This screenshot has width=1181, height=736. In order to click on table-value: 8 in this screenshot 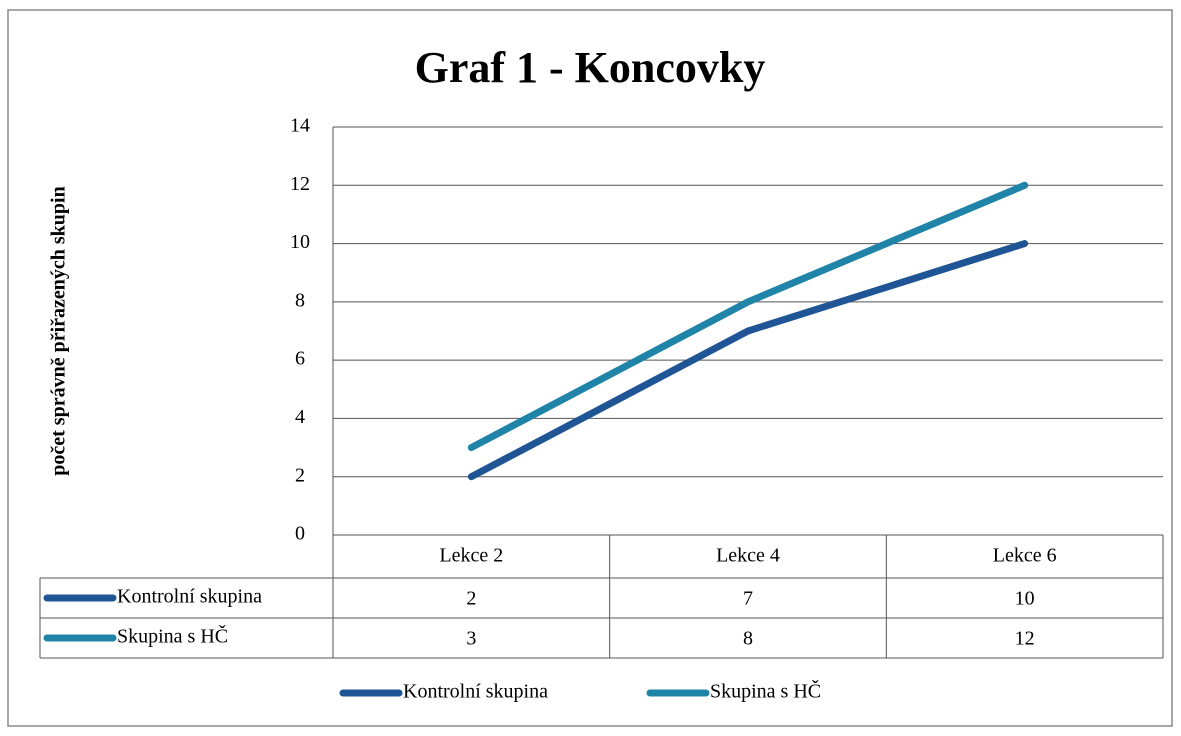, I will do `click(748, 639)`.